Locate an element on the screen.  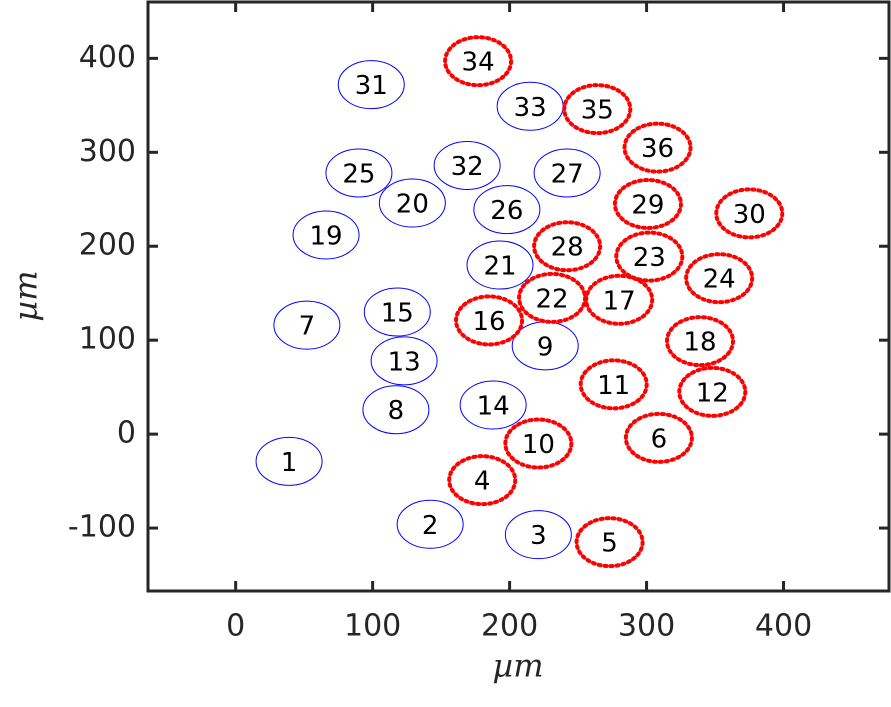
region-label: 22 is located at coordinates (552, 299).